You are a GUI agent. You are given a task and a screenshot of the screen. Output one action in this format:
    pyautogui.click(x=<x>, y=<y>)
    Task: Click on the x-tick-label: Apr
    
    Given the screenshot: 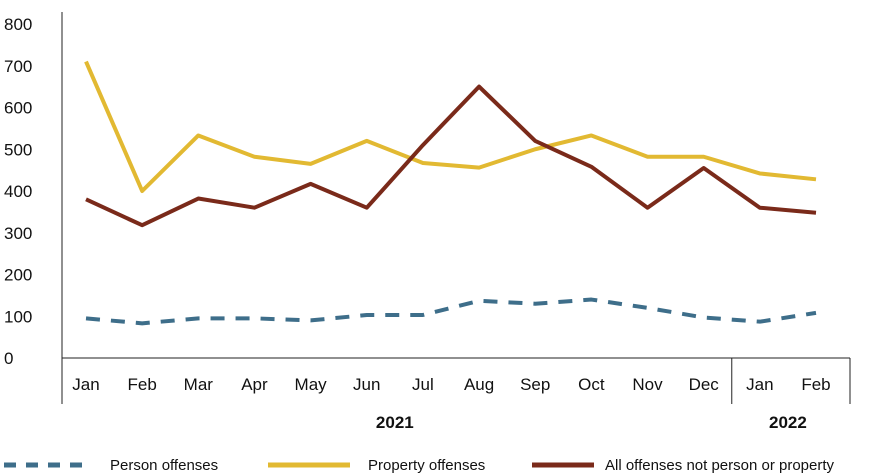 What is the action you would take?
    pyautogui.click(x=254, y=384)
    